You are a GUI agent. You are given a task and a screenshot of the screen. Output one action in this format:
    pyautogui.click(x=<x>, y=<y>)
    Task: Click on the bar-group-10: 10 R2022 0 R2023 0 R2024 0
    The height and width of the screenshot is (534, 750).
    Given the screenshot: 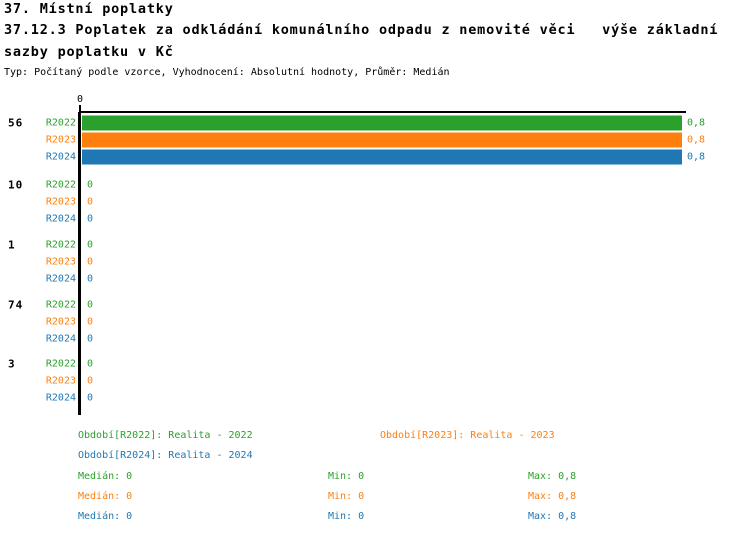 What is the action you would take?
    pyautogui.click(x=375, y=202)
    